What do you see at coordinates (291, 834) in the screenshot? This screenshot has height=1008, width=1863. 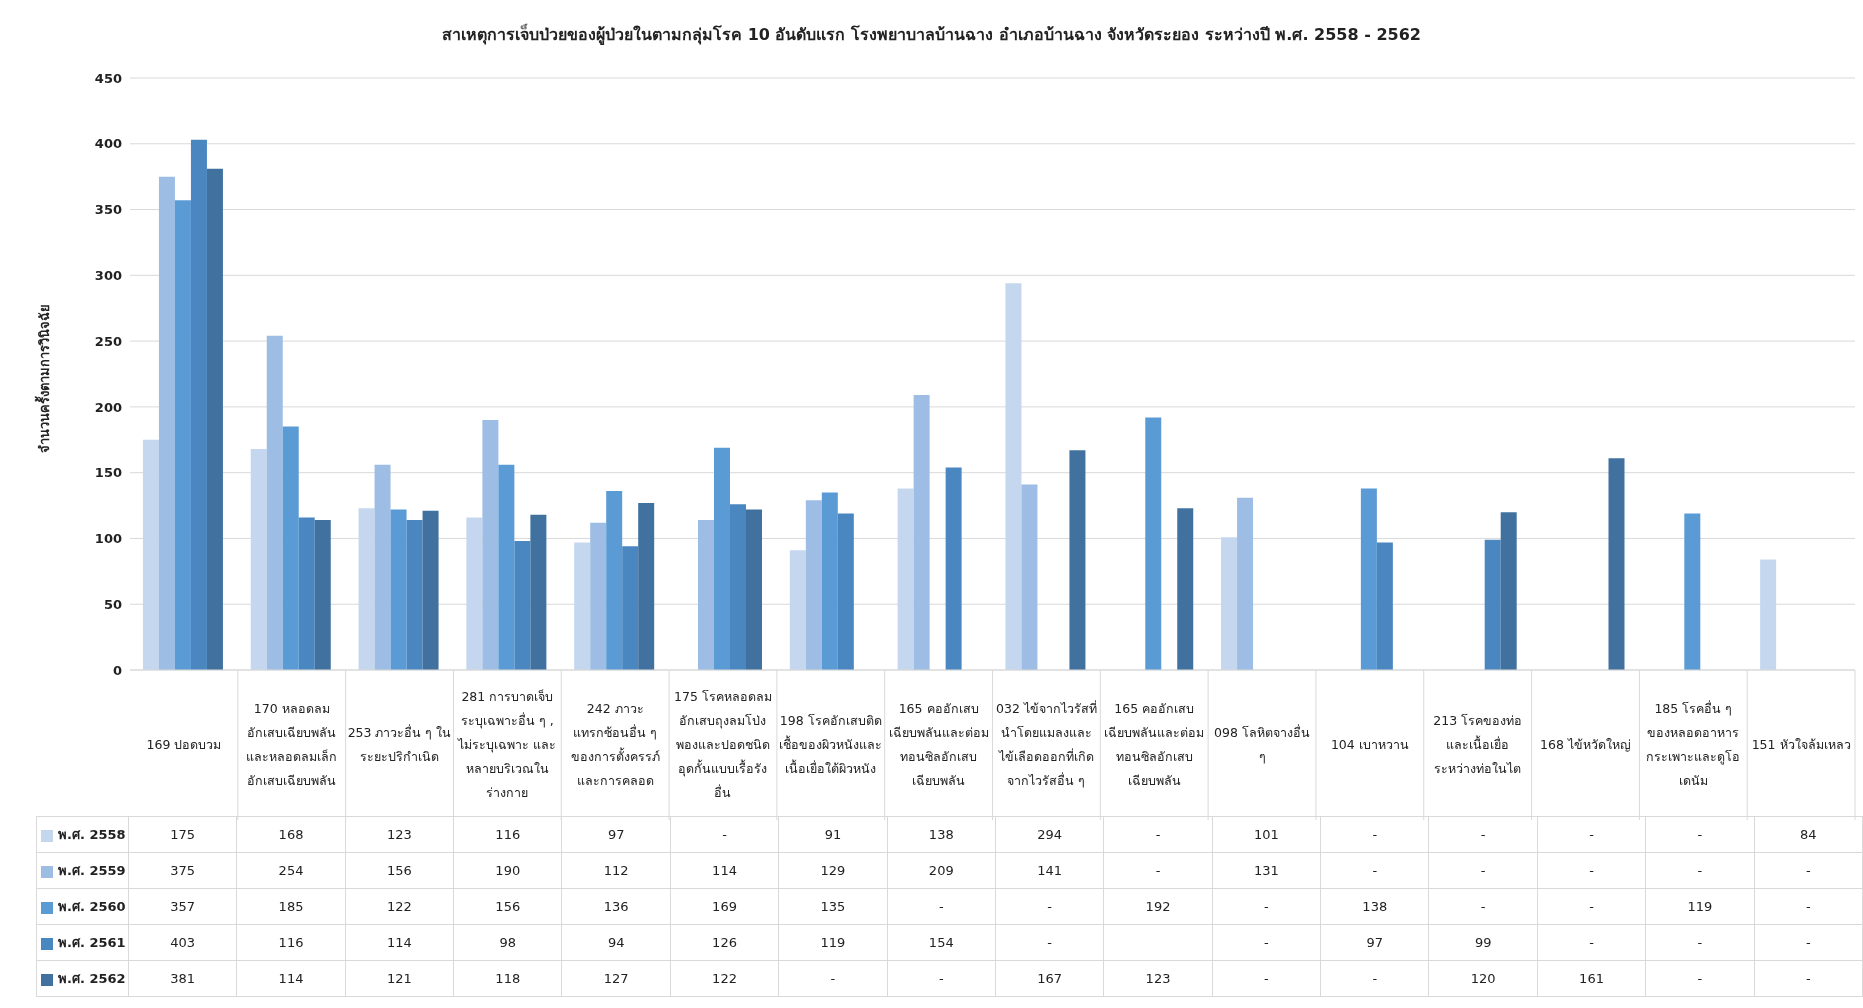 I see `data-label: 168` at bounding box center [291, 834].